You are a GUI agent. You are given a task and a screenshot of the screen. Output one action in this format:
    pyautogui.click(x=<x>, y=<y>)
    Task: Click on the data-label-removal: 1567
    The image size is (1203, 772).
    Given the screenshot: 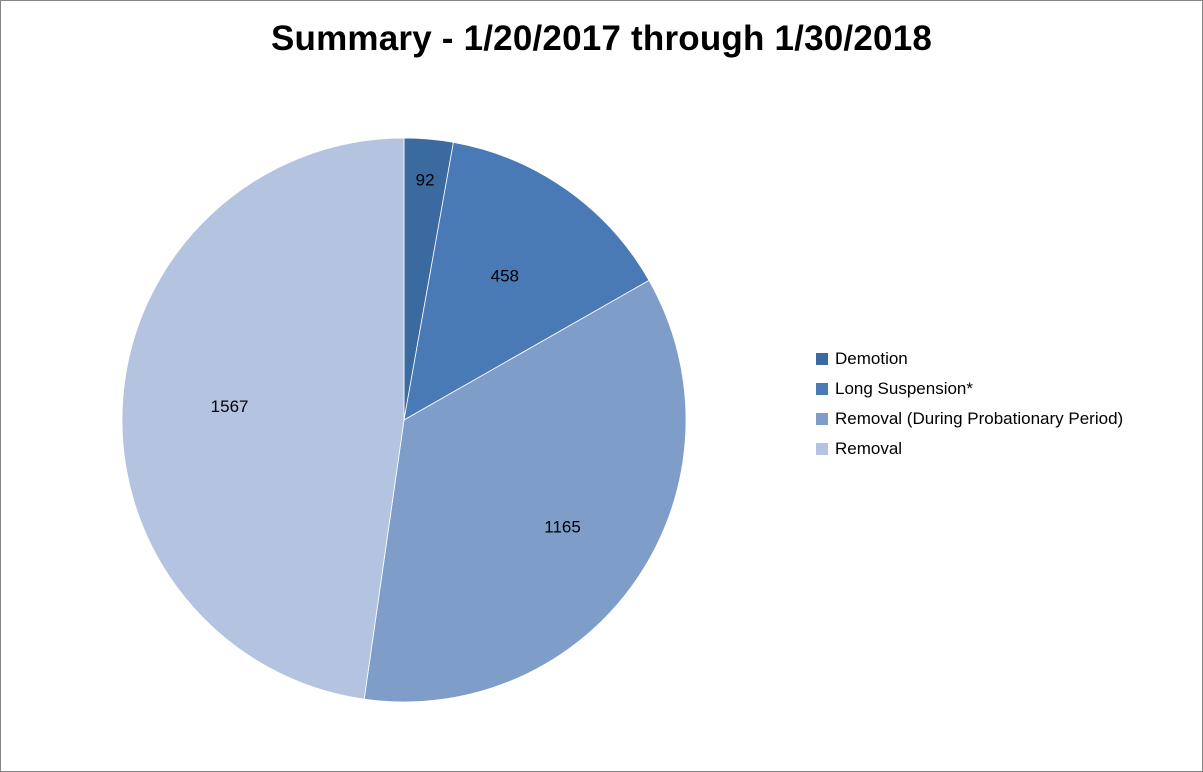 What is the action you would take?
    pyautogui.click(x=230, y=406)
    